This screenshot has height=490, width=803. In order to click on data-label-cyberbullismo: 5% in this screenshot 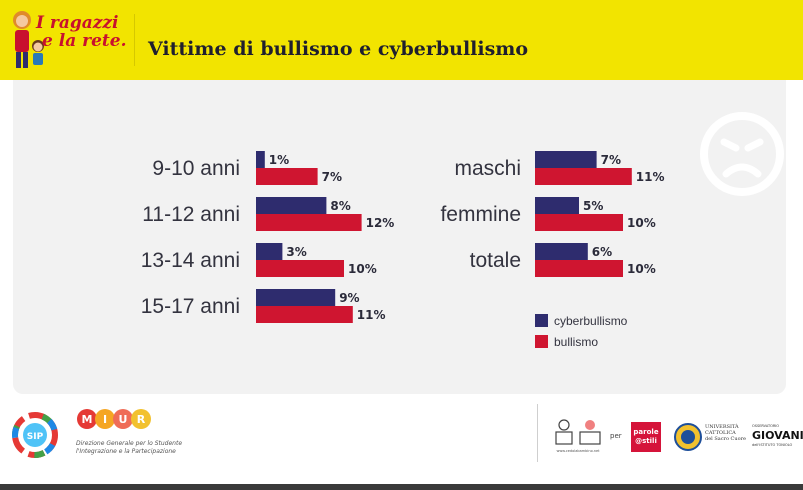, I will do `click(593, 206)`.